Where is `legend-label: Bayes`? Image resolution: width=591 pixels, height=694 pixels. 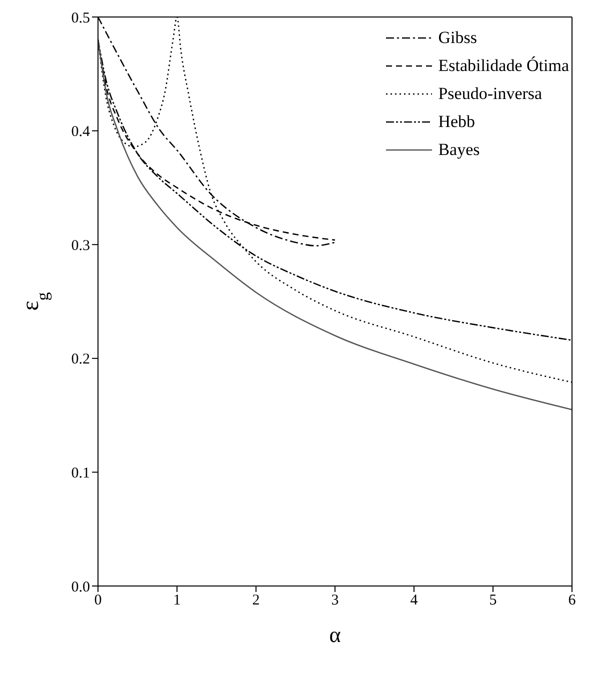
legend-label: Bayes is located at coordinates (459, 150).